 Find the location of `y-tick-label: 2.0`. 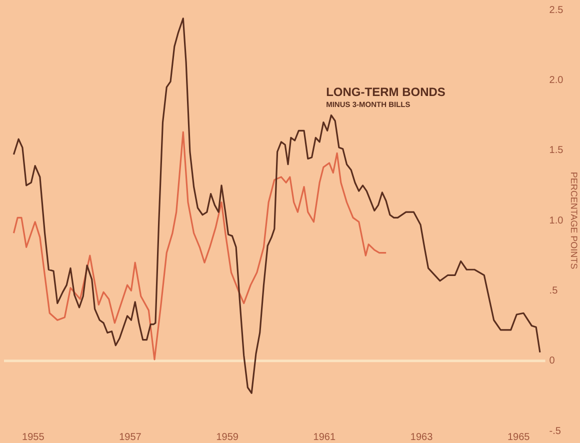

y-tick-label: 2.0 is located at coordinates (556, 80).